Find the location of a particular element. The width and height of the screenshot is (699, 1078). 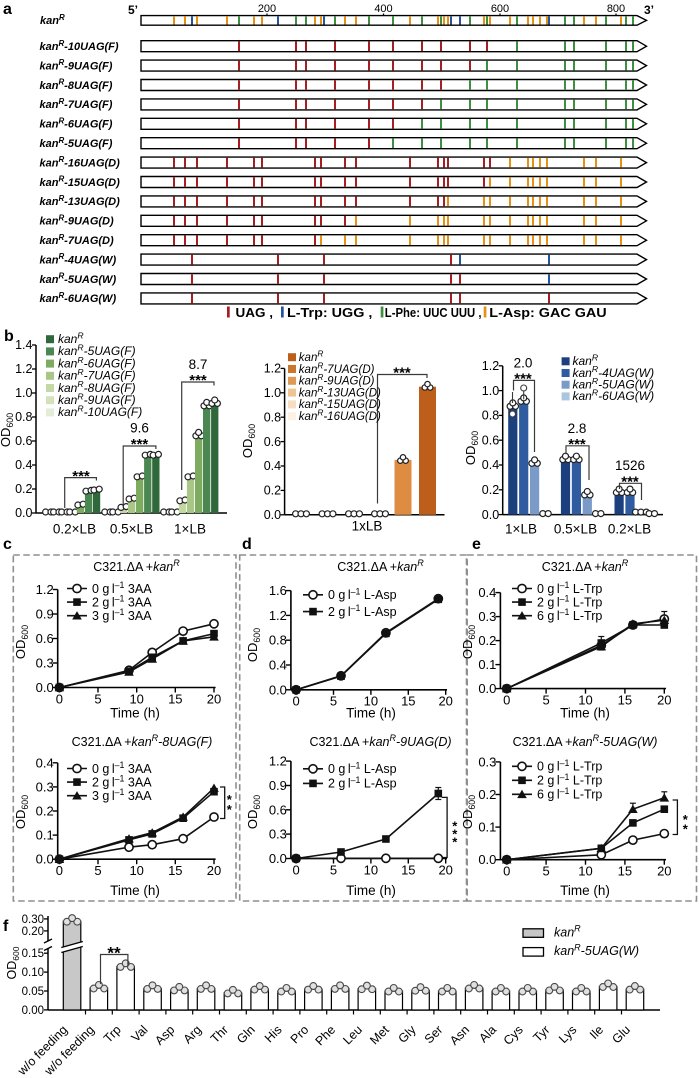

svg-text: 5’ is located at coordinates (133, 10).